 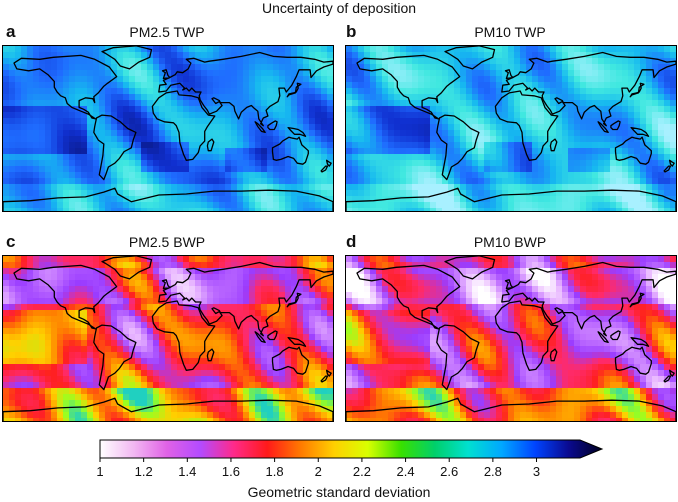 I want to click on panel-c-letter: c, so click(x=11, y=241).